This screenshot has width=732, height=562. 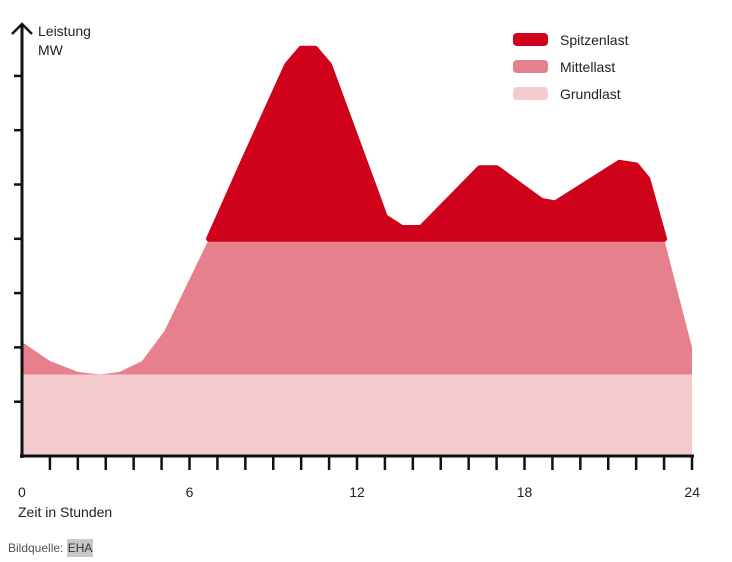 I want to click on legend-label: Grundlast, so click(x=590, y=94).